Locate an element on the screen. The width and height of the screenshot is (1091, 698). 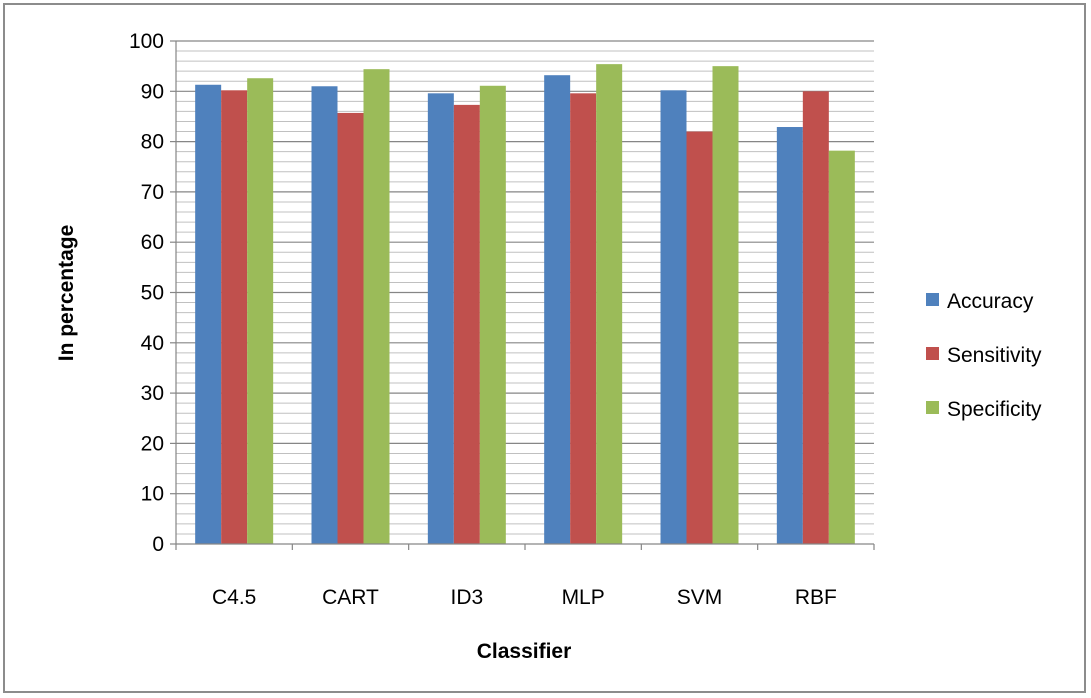
bar-sensitivity-c45 is located at coordinates (234, 317).